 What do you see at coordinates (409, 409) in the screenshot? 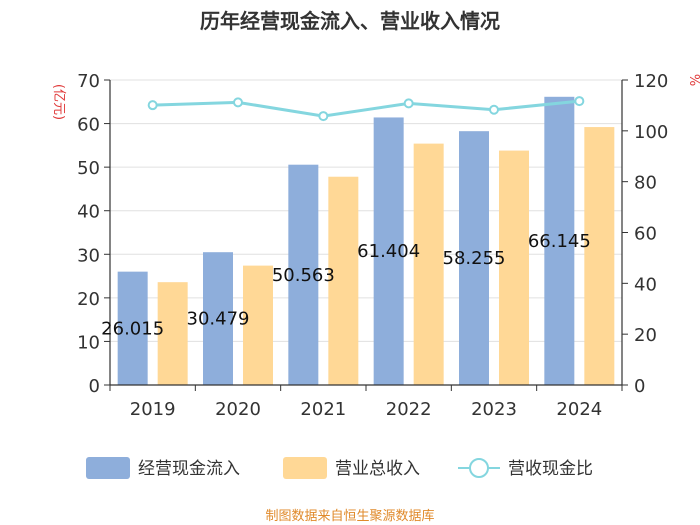
I see `x-axis-tick-label: 2022` at bounding box center [409, 409].